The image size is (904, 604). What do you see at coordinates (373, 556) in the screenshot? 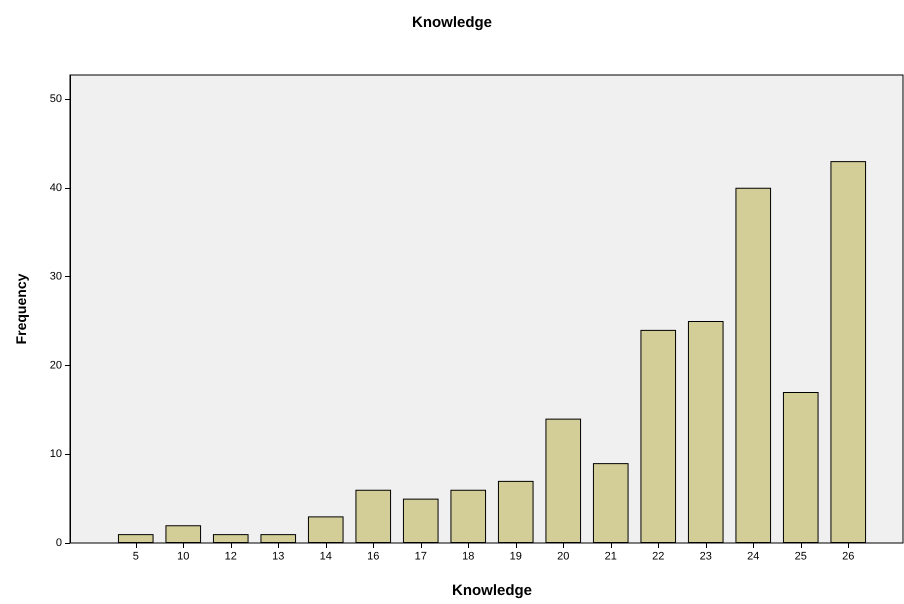
I see `x-tick-label: 16` at bounding box center [373, 556].